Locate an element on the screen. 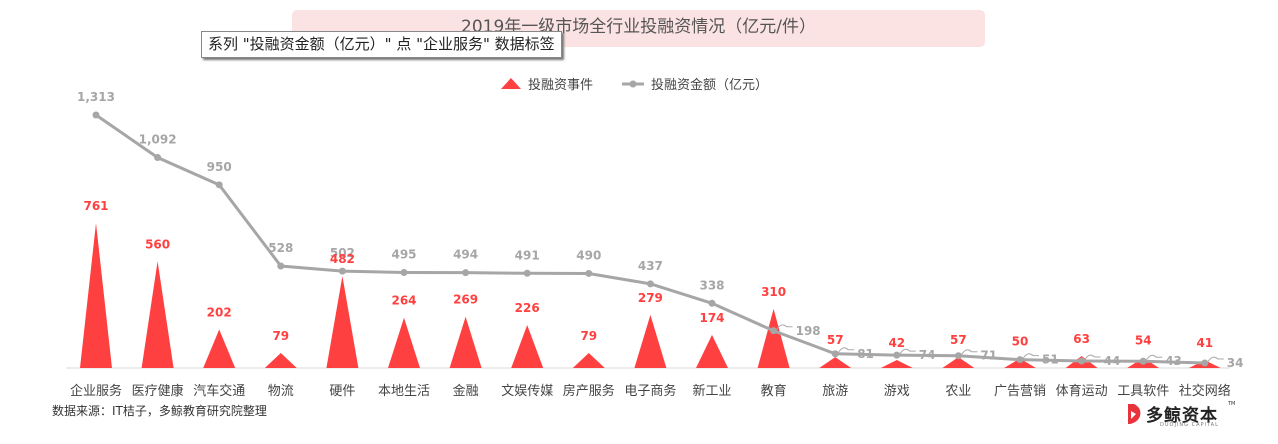  x-tick-label: 房产服务 is located at coordinates (589, 391).